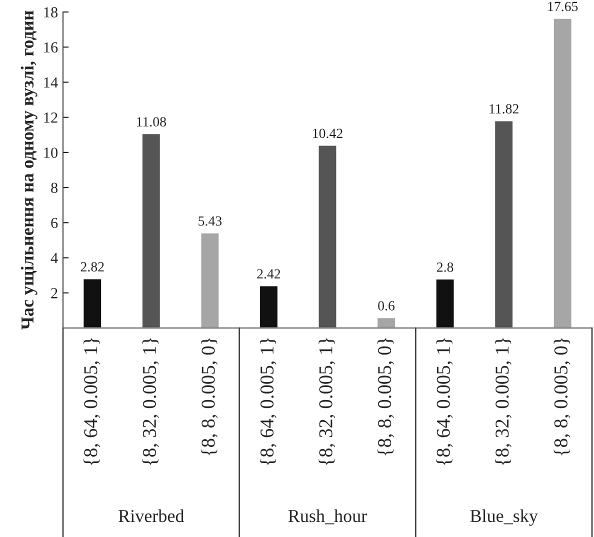 This screenshot has width=594, height=537. Describe the element at coordinates (445, 267) in the screenshot. I see `data-label: 2.8` at that location.